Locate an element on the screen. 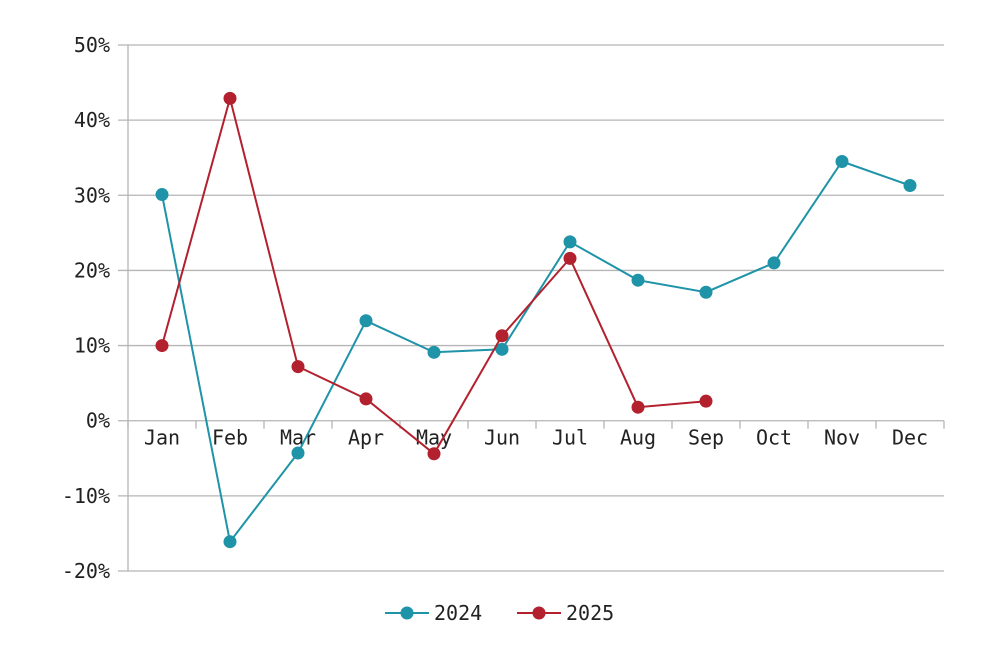  x-tick-label: Oct is located at coordinates (774, 438).